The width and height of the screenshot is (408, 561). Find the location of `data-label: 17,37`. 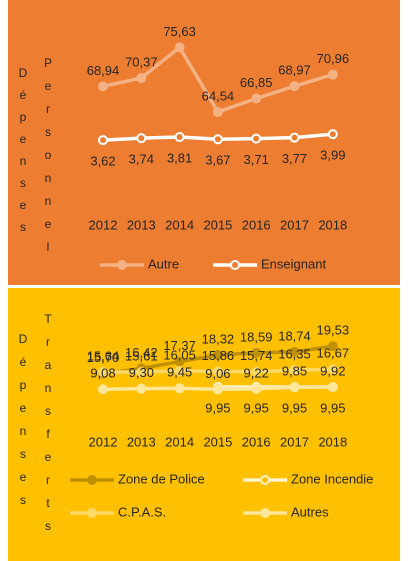

data-label: 17,37 is located at coordinates (179, 345).